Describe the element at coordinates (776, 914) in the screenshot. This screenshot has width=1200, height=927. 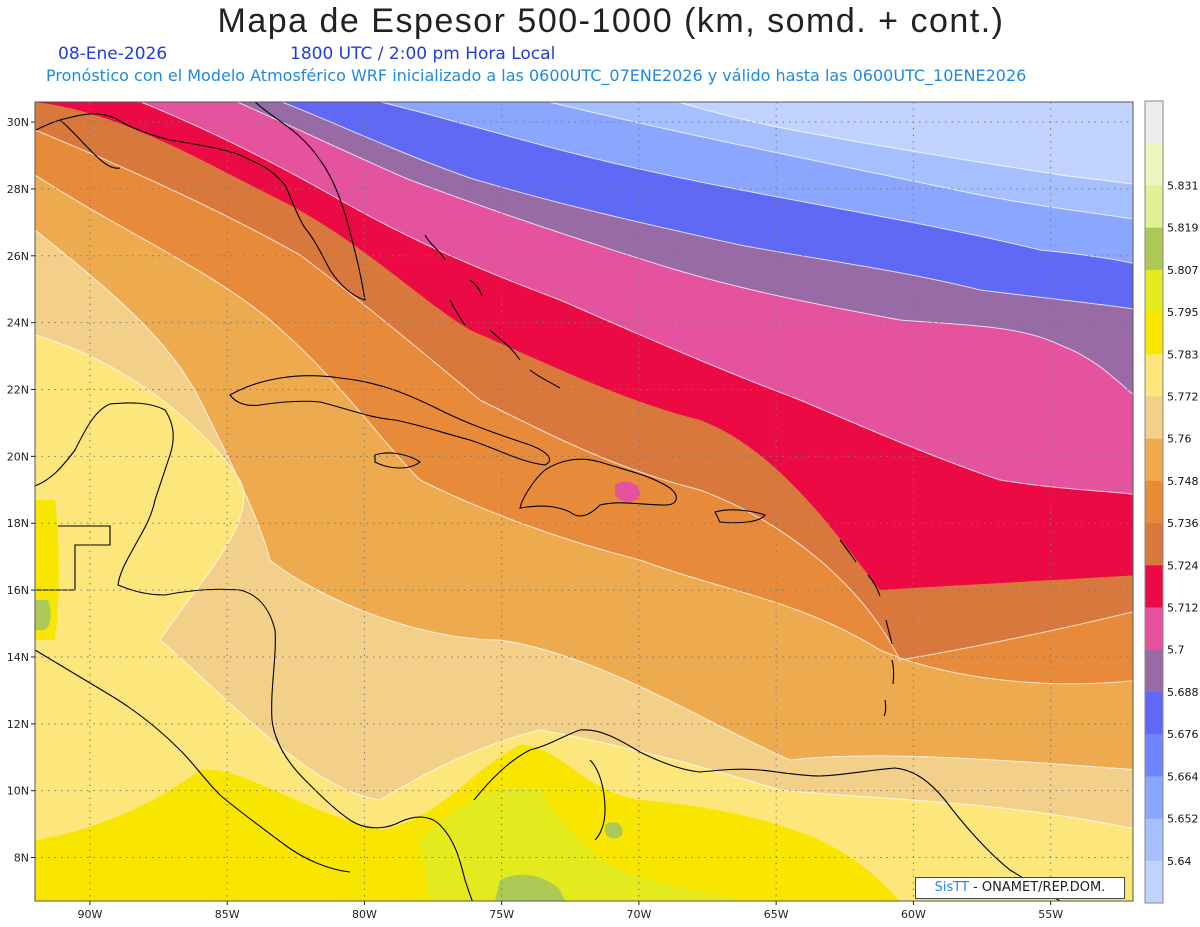
I see `lon-tick-label: 65W` at that location.